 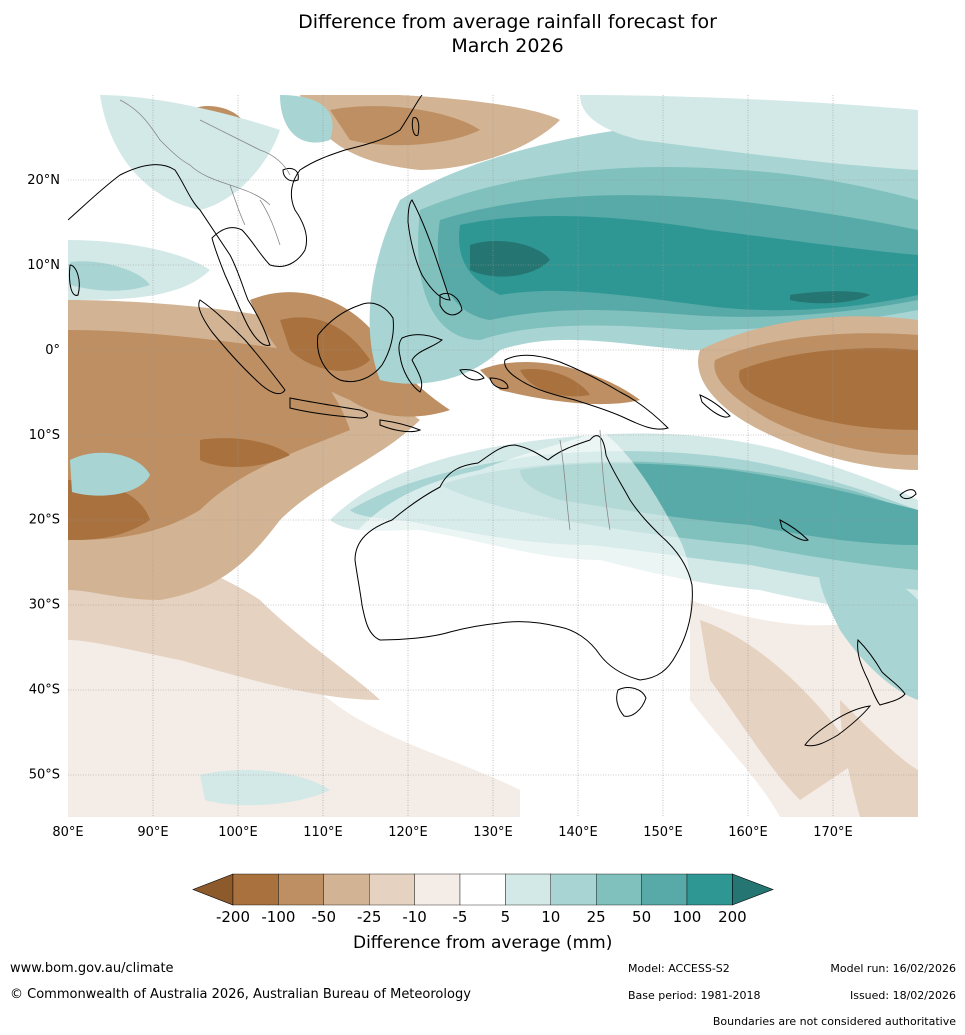 What do you see at coordinates (213, 889) in the screenshot?
I see `colorbar-under-arrow` at bounding box center [213, 889].